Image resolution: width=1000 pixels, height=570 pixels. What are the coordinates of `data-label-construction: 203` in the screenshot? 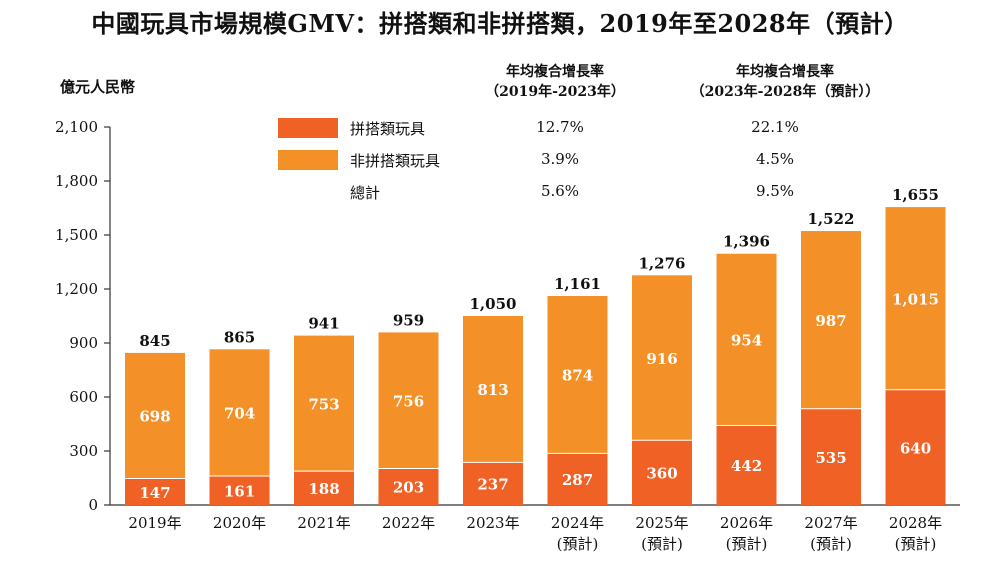 It's located at (408, 488).